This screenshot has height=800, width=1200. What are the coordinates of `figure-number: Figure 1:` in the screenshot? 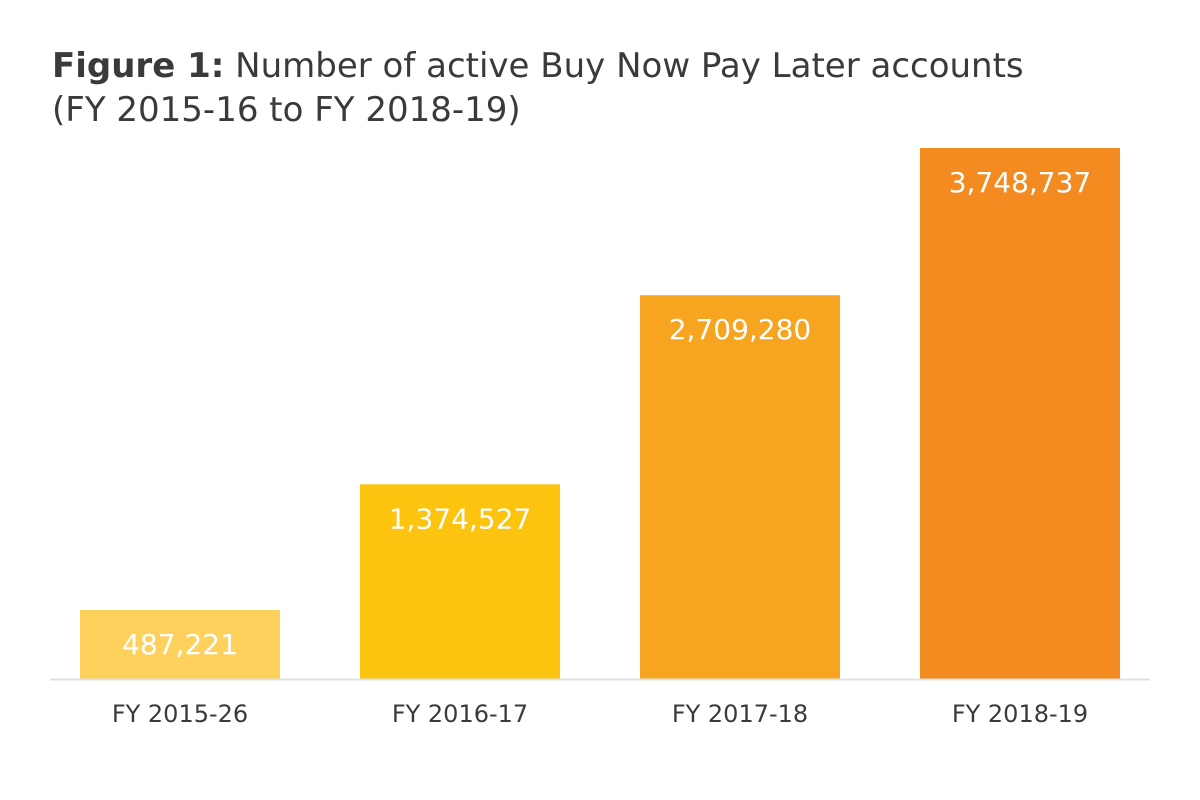 It's located at (138, 66).